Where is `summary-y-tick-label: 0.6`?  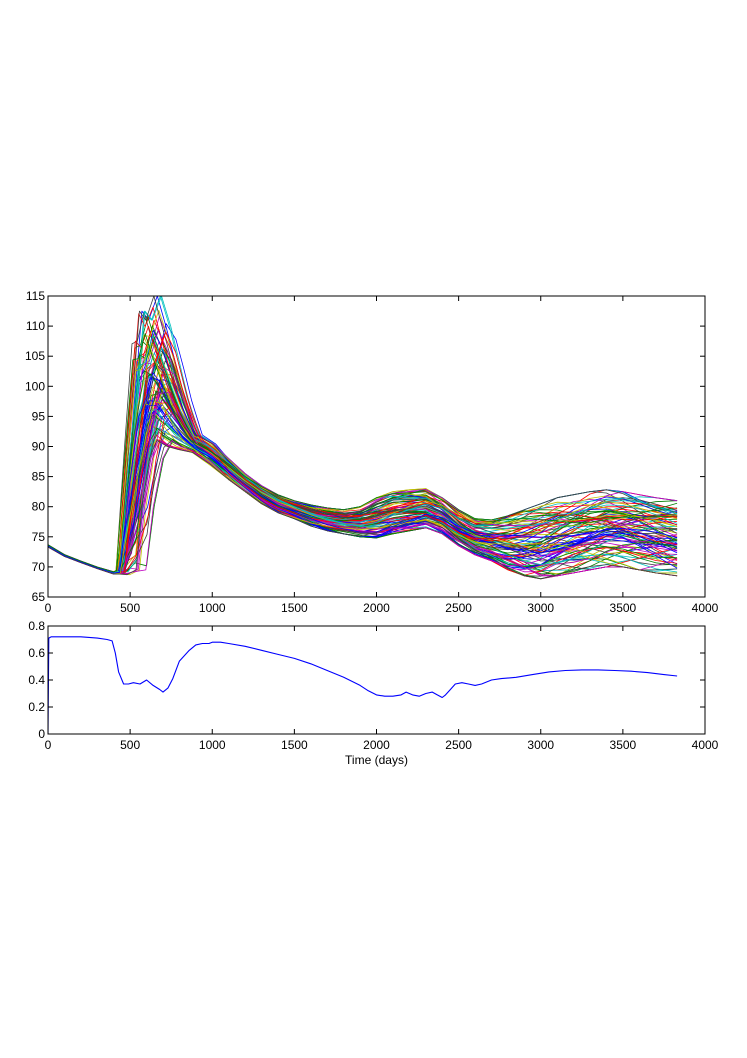 summary-y-tick-label: 0.6 is located at coordinates (36, 653).